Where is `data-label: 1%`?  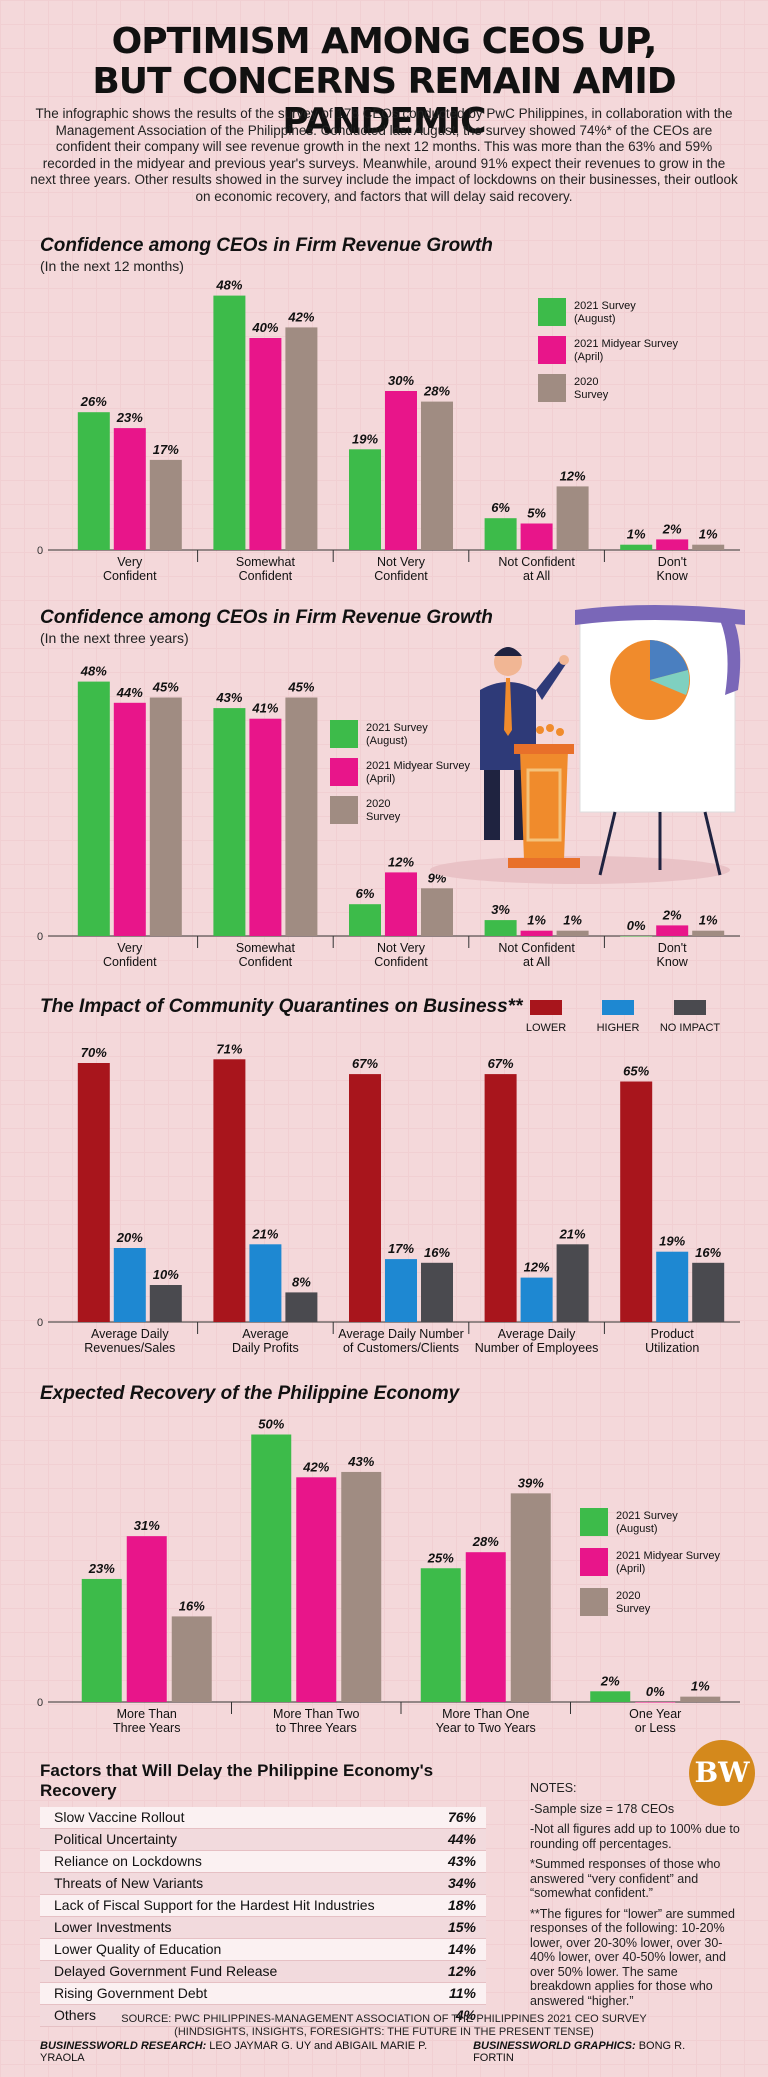
data-label: 1% is located at coordinates (536, 920).